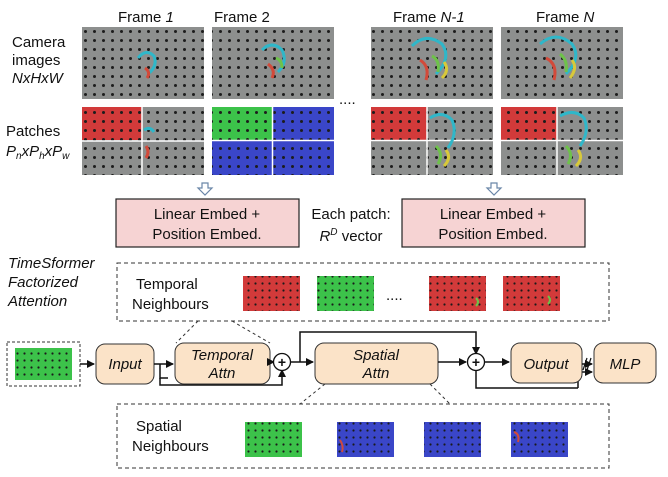 The height and width of the screenshot is (477, 668). Describe the element at coordinates (146, 17) in the screenshot. I see `frame-1-label: Frame 1` at that location.